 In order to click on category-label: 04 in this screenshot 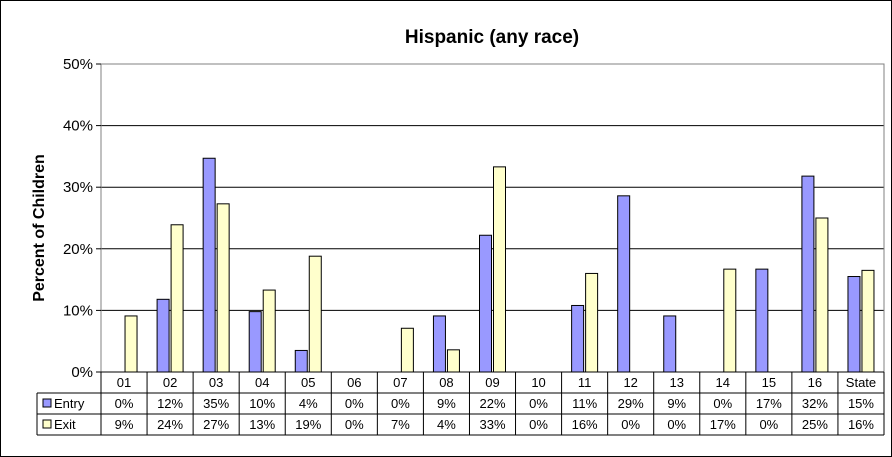, I will do `click(262, 382)`.